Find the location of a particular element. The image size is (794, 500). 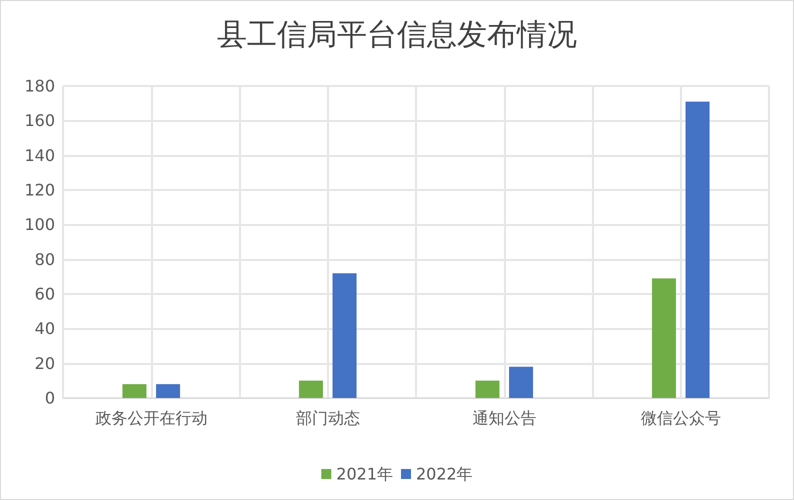

y-tick-label: 0 is located at coordinates (49, 398).